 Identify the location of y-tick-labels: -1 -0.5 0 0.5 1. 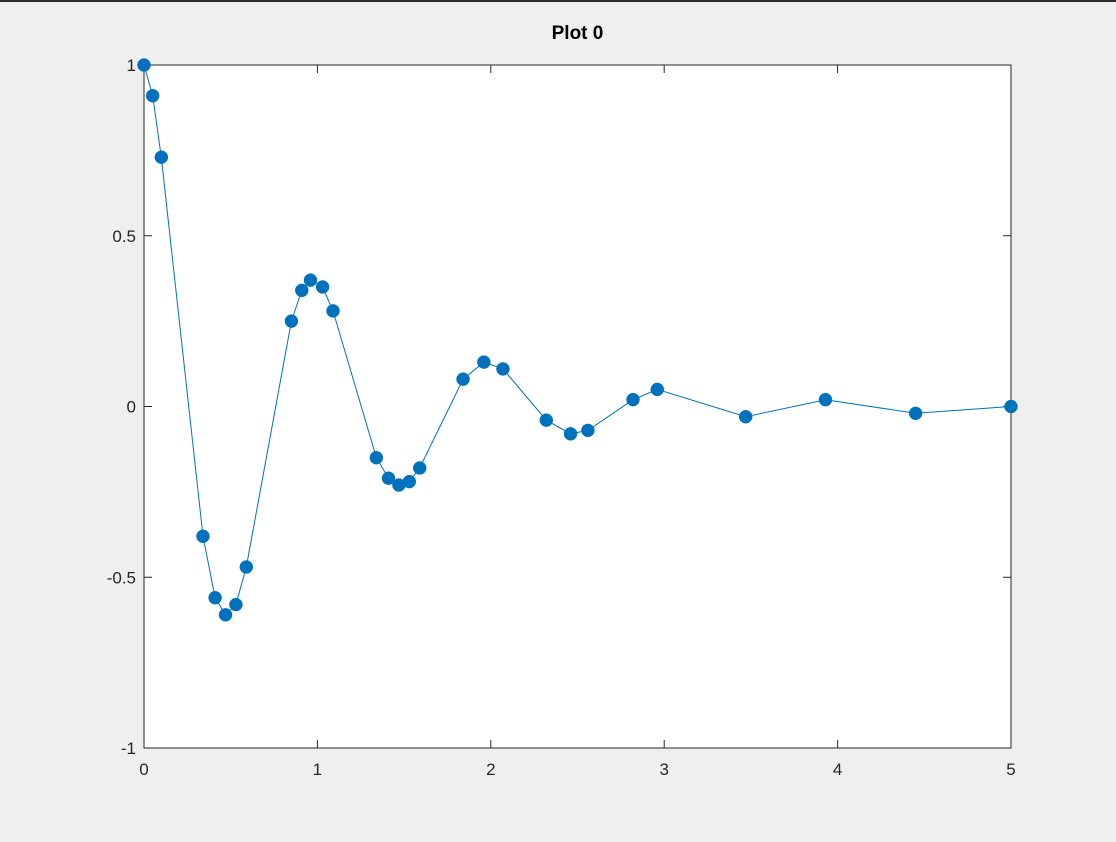
(121, 407).